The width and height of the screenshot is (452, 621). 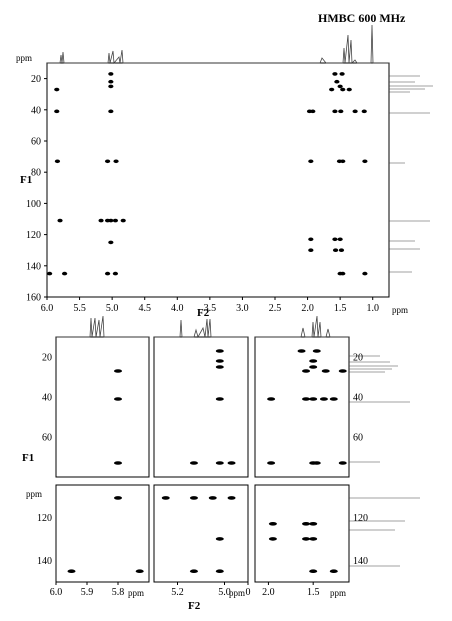 I want to click on top-ytick-label-5: 120, so click(x=33, y=235).